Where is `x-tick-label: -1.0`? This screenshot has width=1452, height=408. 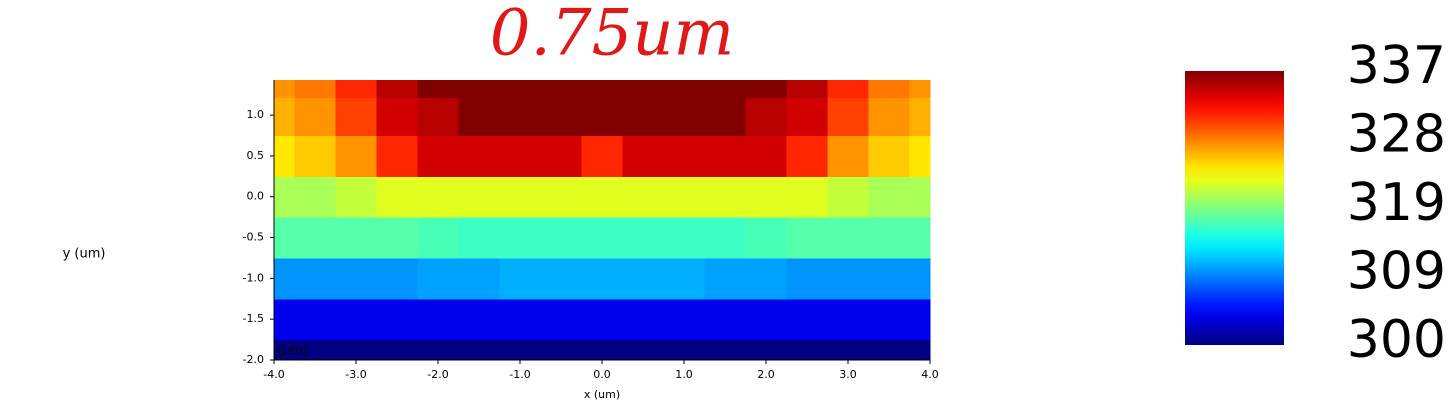
x-tick-label: -1.0 is located at coordinates (519, 374).